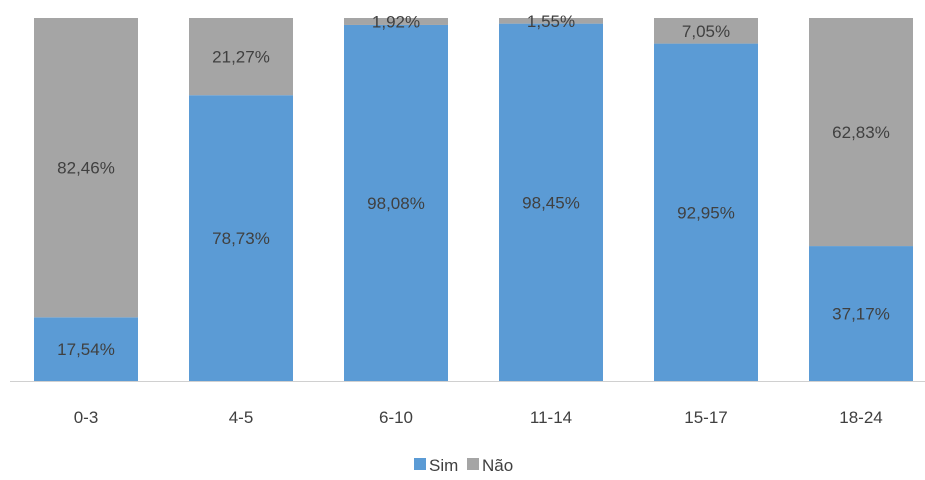 This screenshot has width=925, height=480. What do you see at coordinates (860, 417) in the screenshot?
I see `x-tick-label-18-24: 18-24` at bounding box center [860, 417].